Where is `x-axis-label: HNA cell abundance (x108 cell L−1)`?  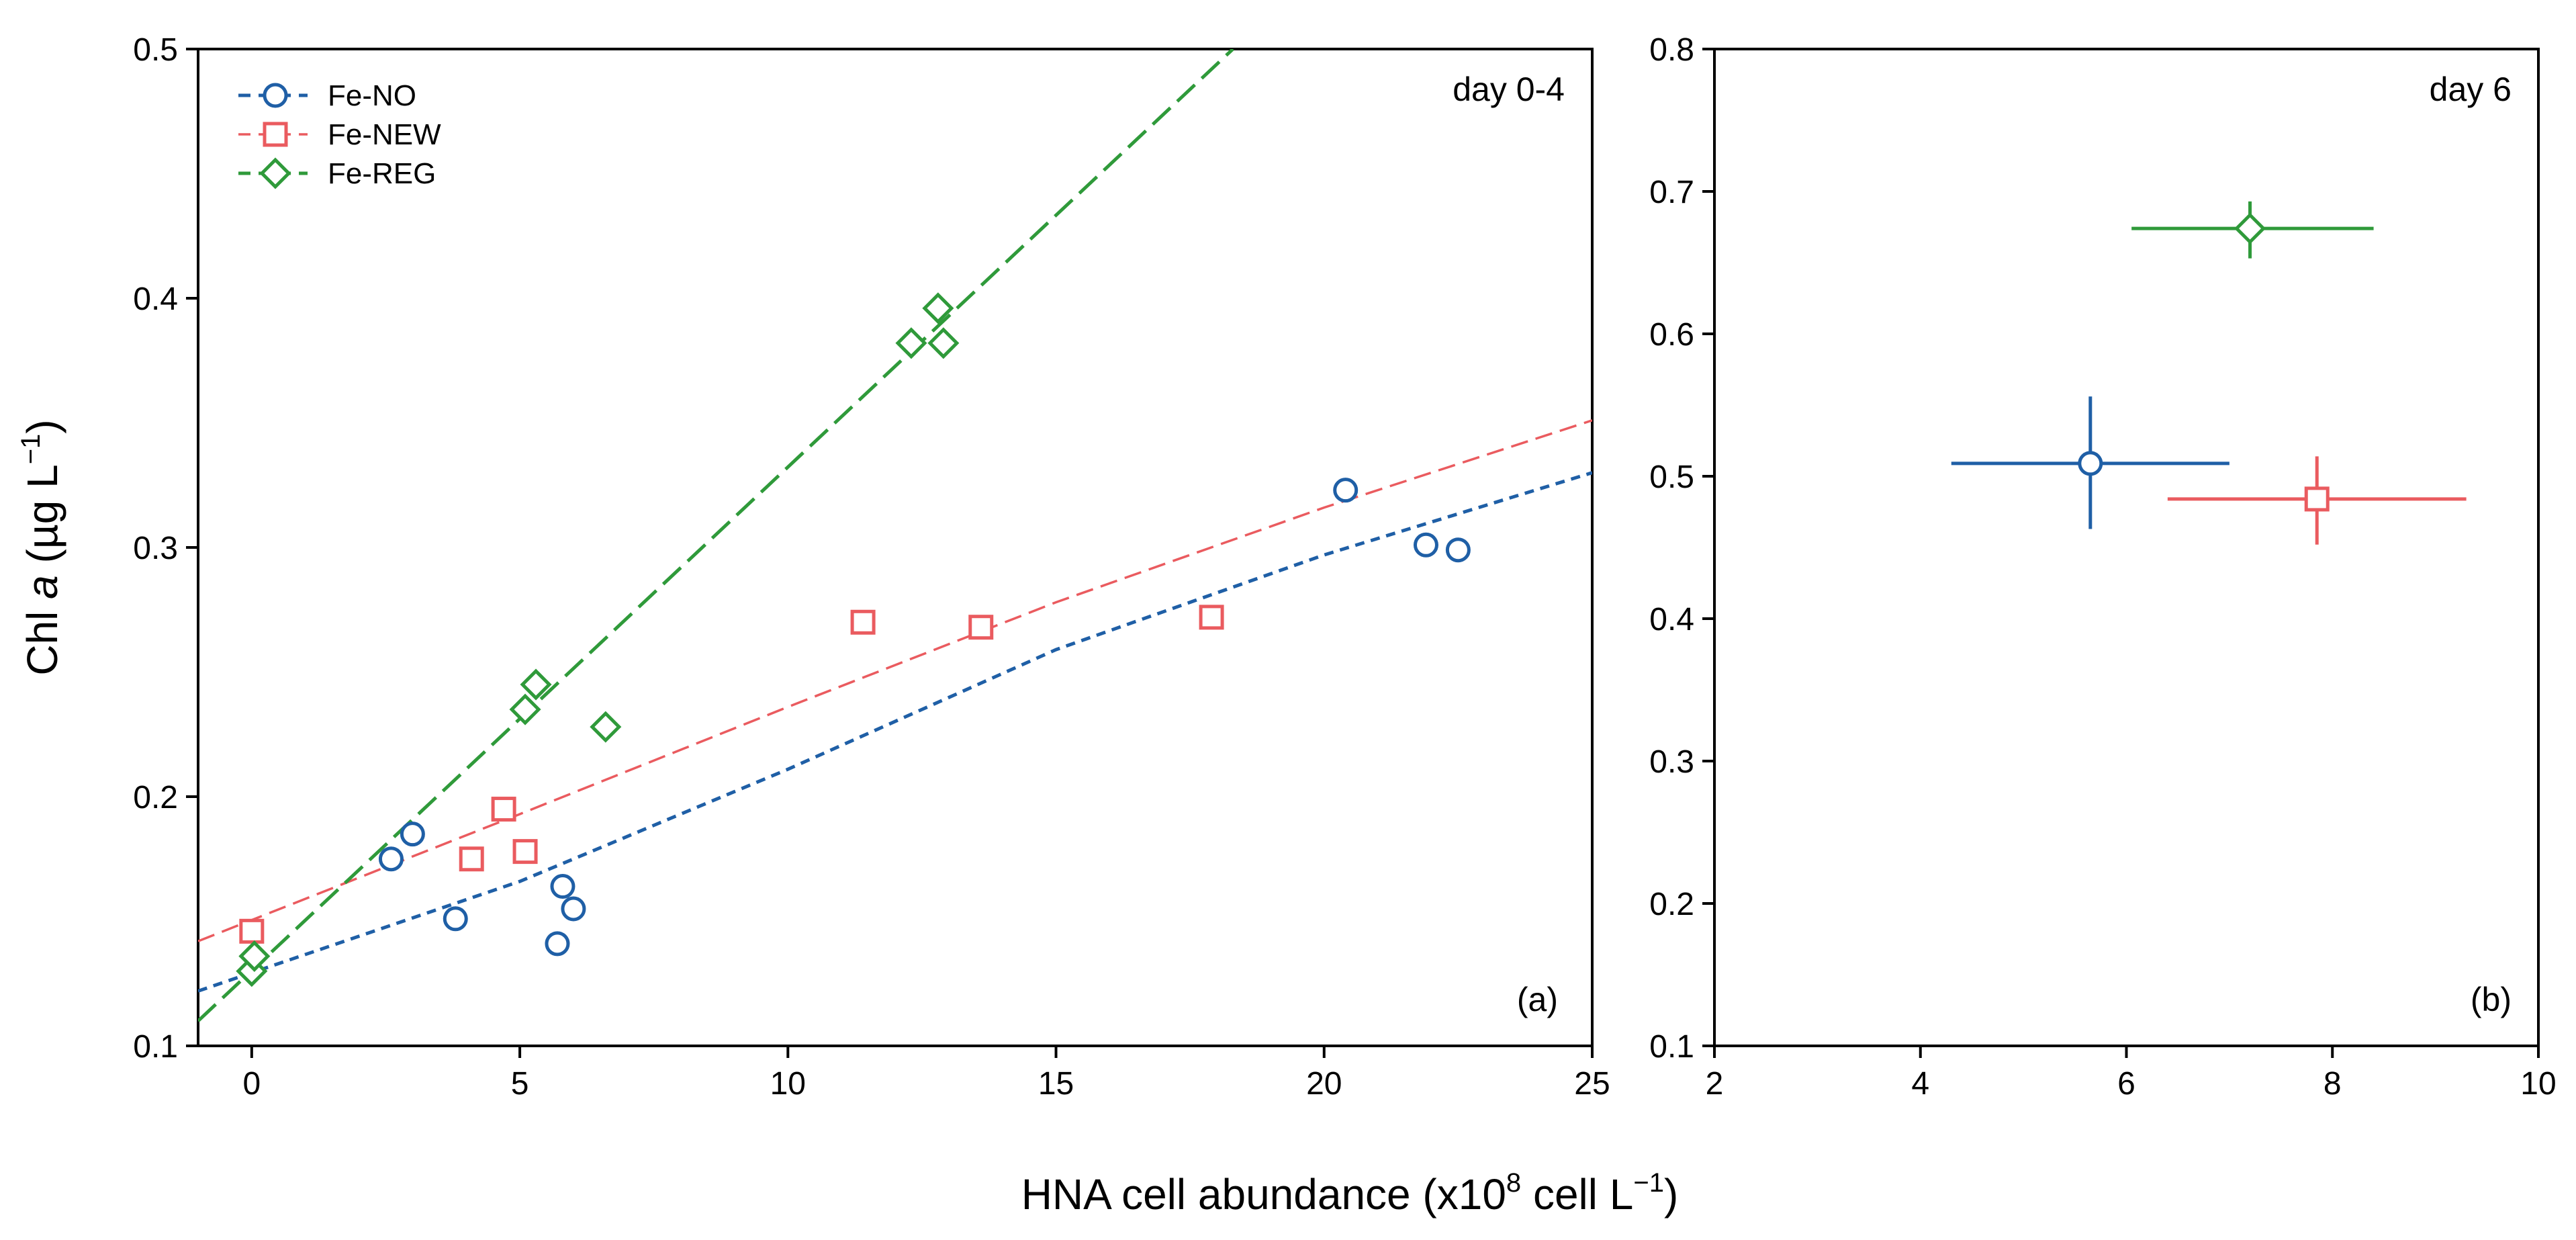
x-axis-label: HNA cell abundance (x108 cell L−1) is located at coordinates (1350, 1193).